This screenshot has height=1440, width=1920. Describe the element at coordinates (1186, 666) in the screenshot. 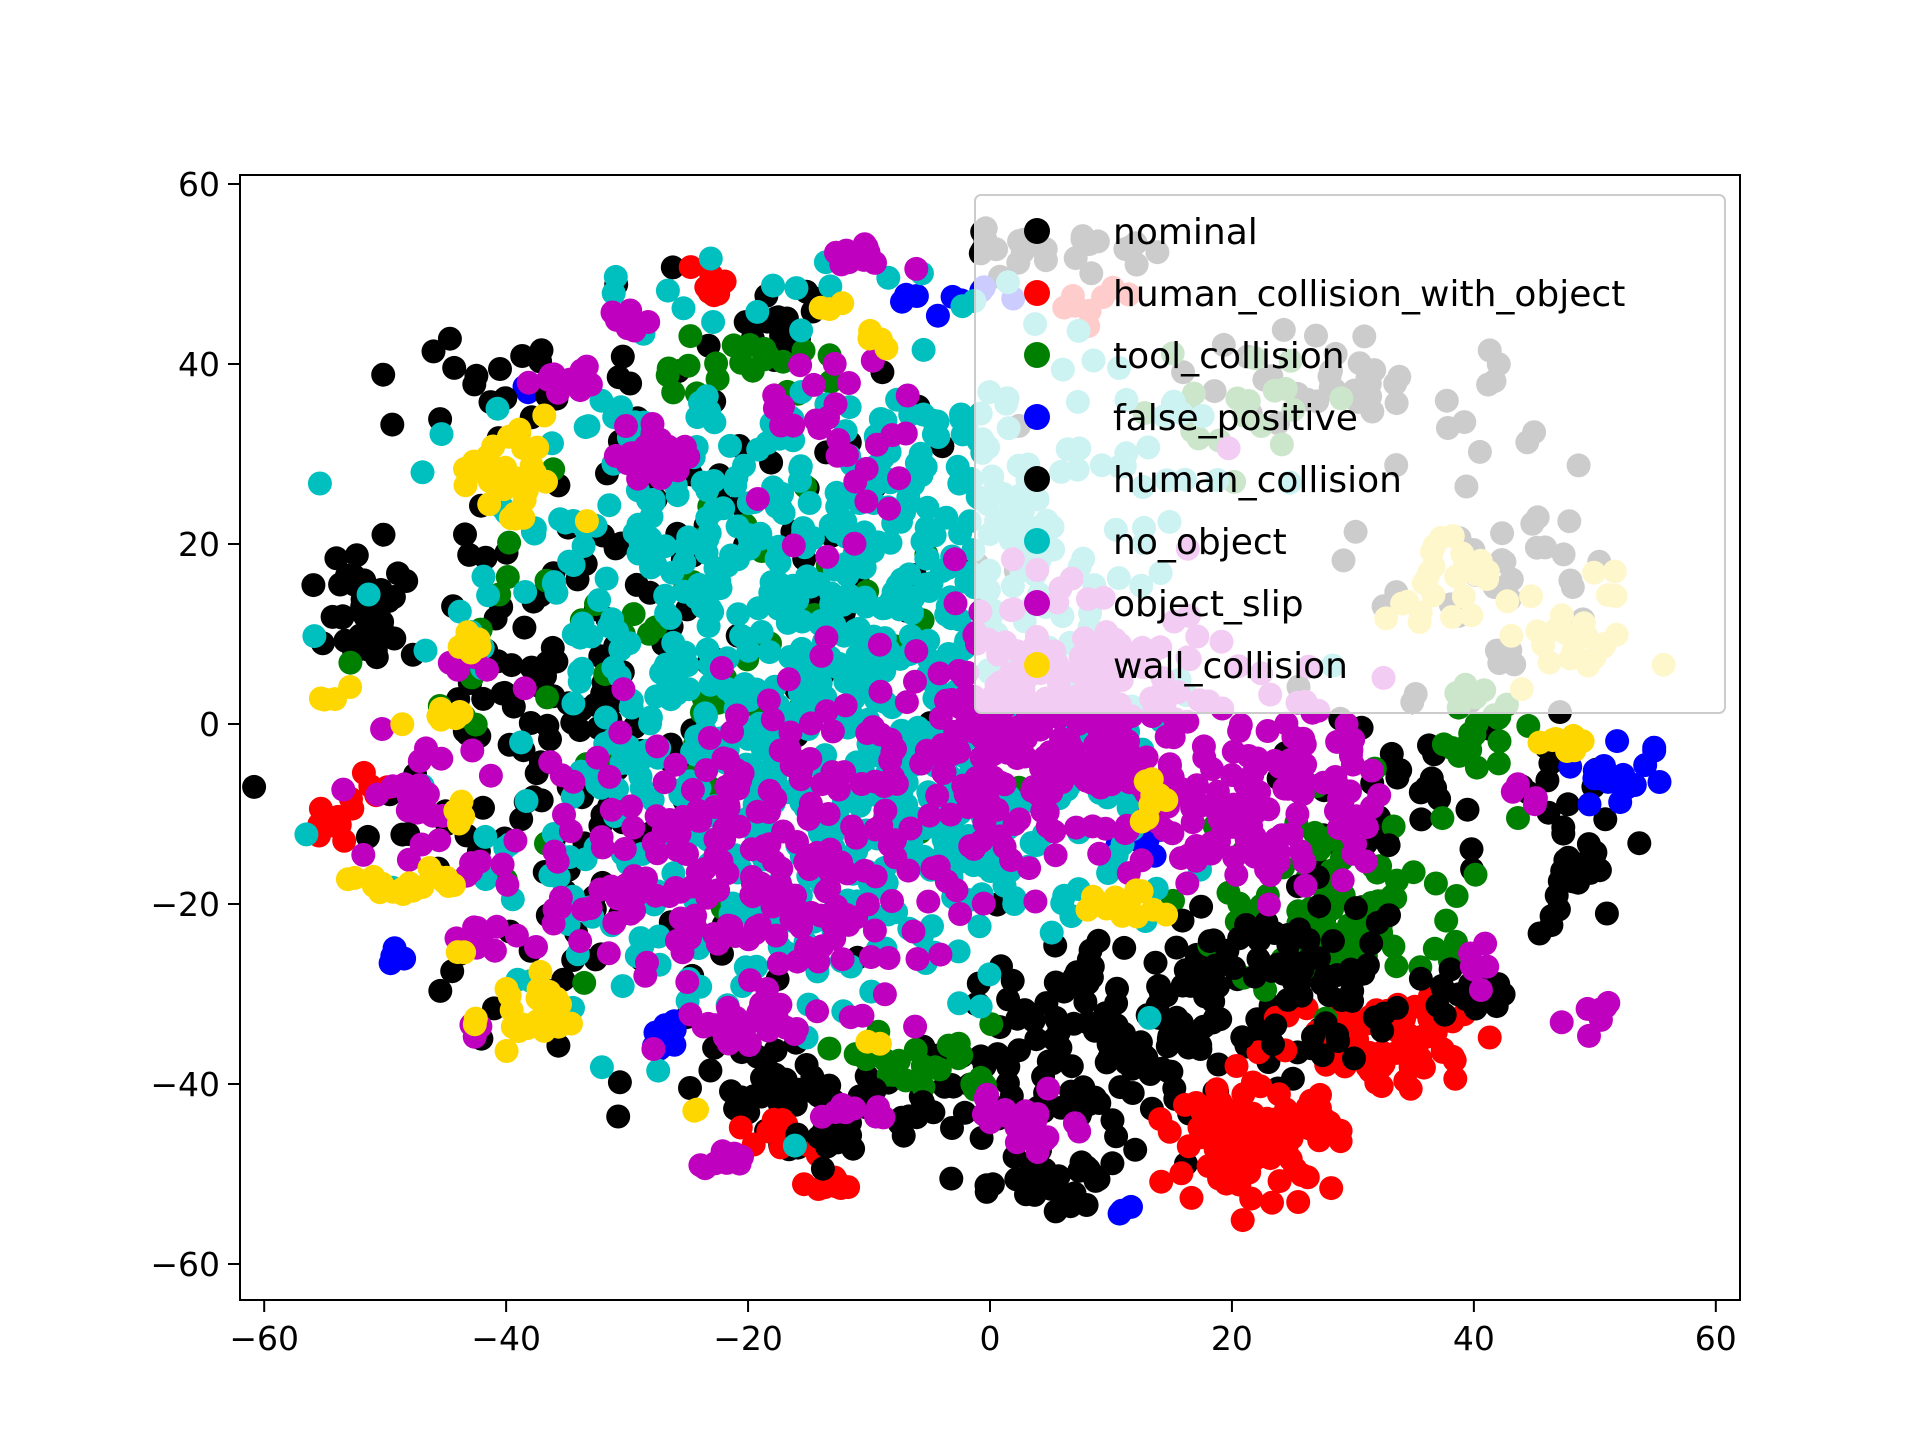

I see `legend-item: wall_collision` at that location.